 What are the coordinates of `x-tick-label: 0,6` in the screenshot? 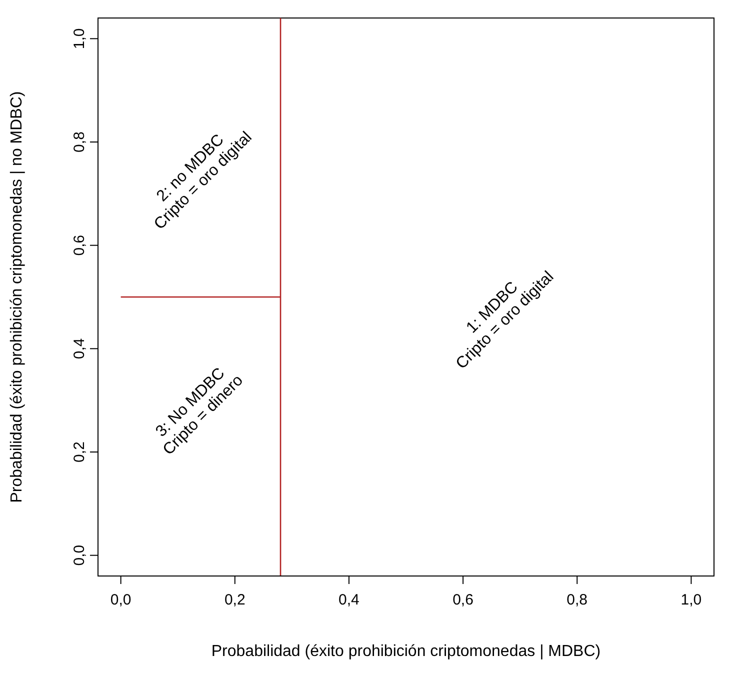 It's located at (463, 600).